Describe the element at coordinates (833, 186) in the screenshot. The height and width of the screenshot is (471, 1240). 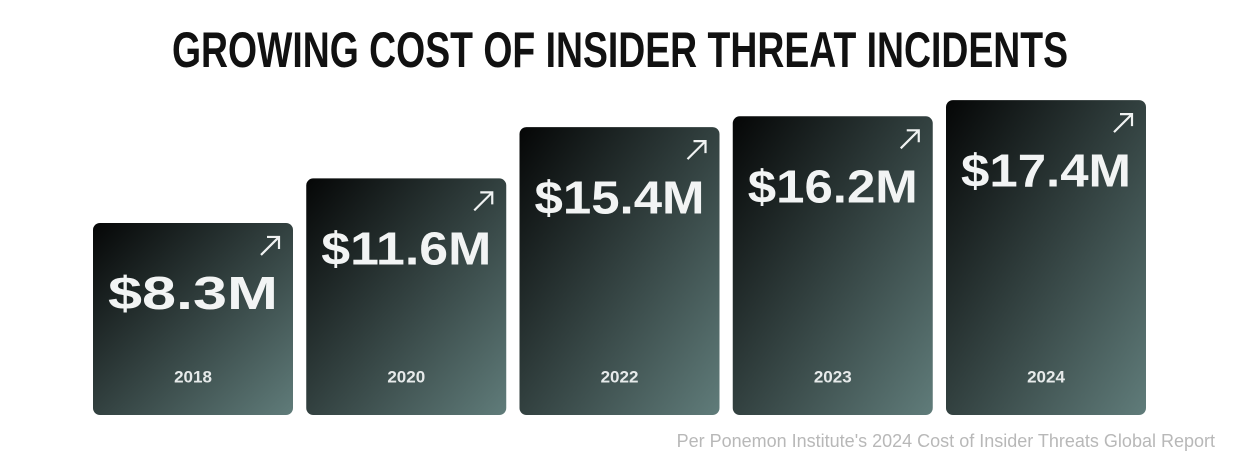
I see `value-label: $16.2M` at that location.